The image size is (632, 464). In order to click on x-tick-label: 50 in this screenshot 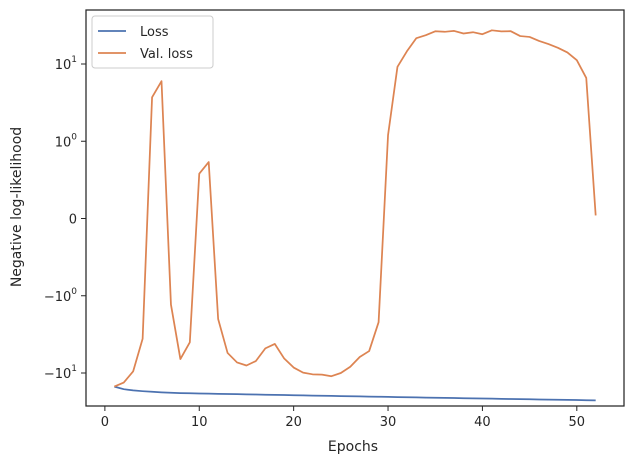, I will do `click(577, 422)`.